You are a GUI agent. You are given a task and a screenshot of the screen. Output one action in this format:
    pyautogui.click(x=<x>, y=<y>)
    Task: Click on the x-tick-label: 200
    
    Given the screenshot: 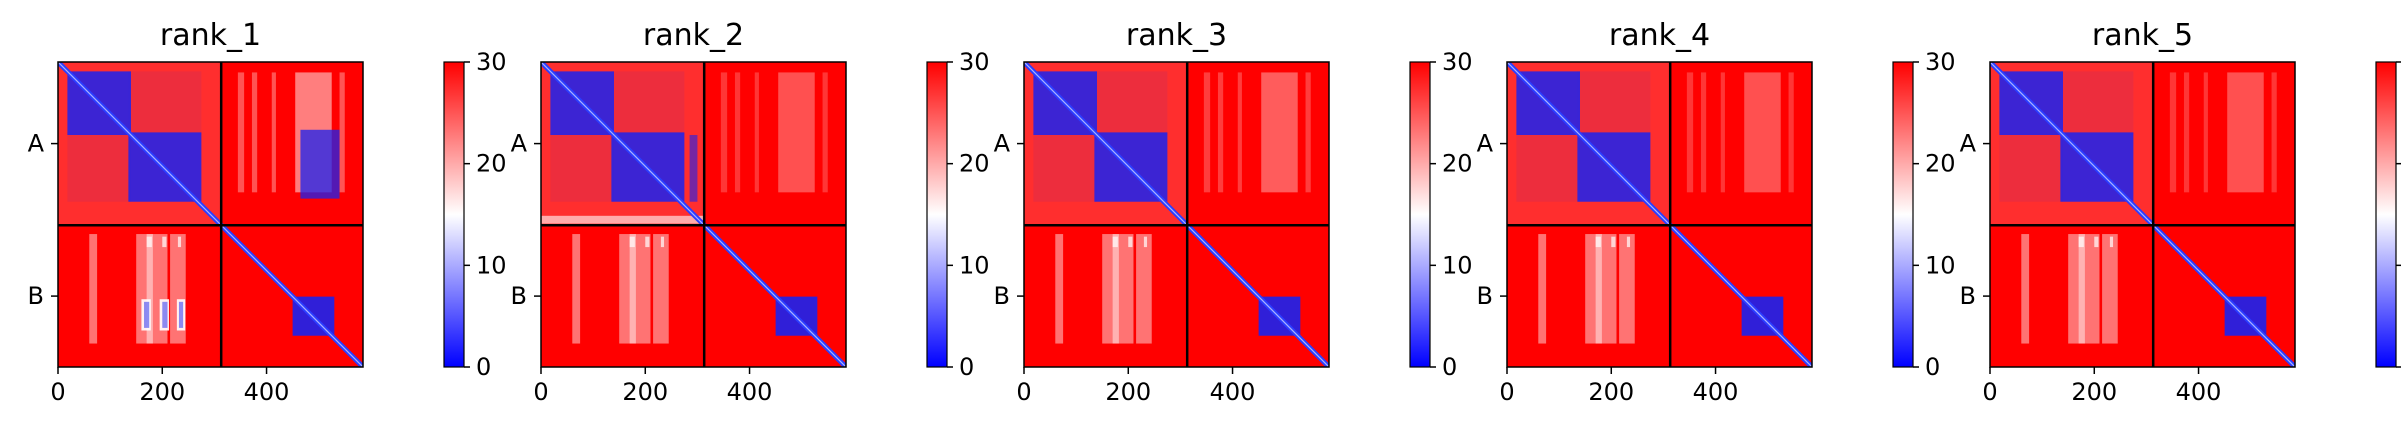 What is the action you would take?
    pyautogui.click(x=645, y=392)
    